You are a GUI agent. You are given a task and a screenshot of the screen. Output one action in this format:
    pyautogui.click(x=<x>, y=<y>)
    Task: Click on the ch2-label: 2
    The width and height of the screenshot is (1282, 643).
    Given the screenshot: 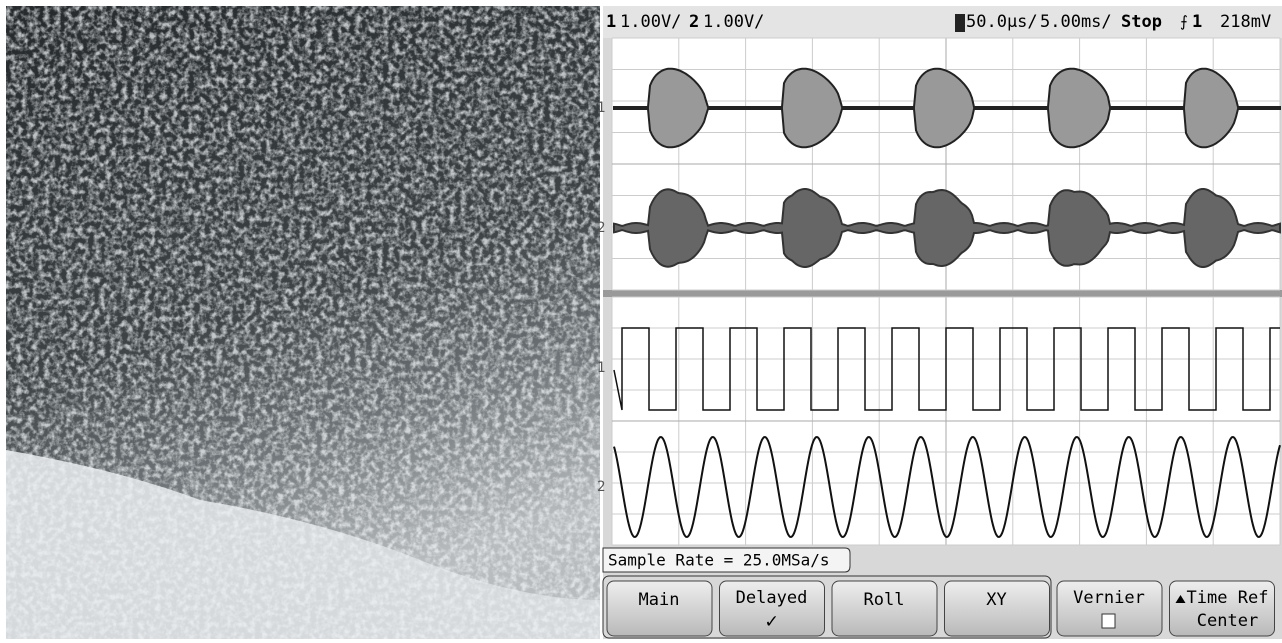 What is the action you would take?
    pyautogui.click(x=694, y=22)
    